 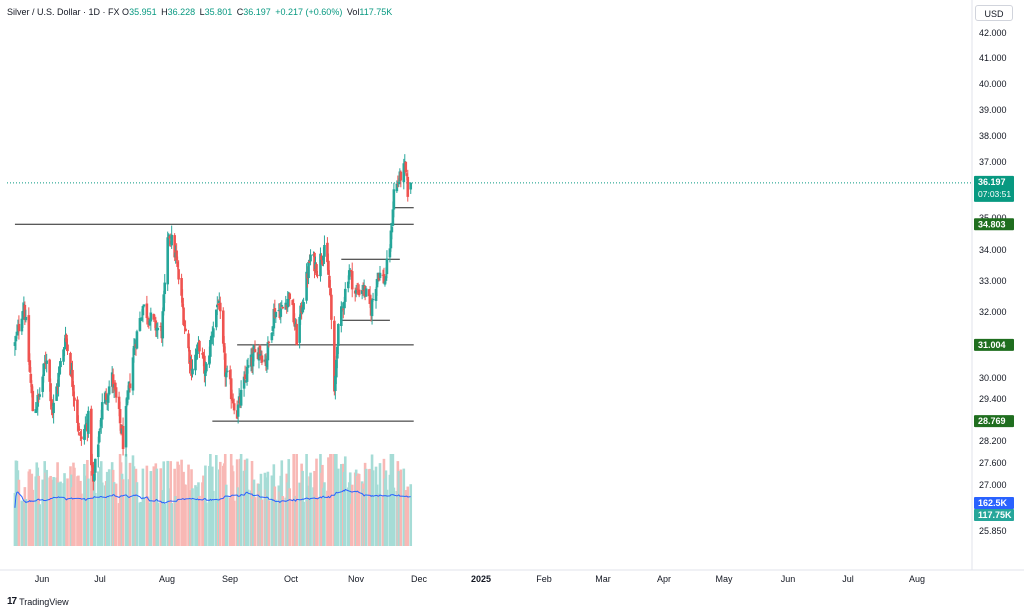 I want to click on volume-labels: 162.5K 117.75K, so click(x=994, y=509).